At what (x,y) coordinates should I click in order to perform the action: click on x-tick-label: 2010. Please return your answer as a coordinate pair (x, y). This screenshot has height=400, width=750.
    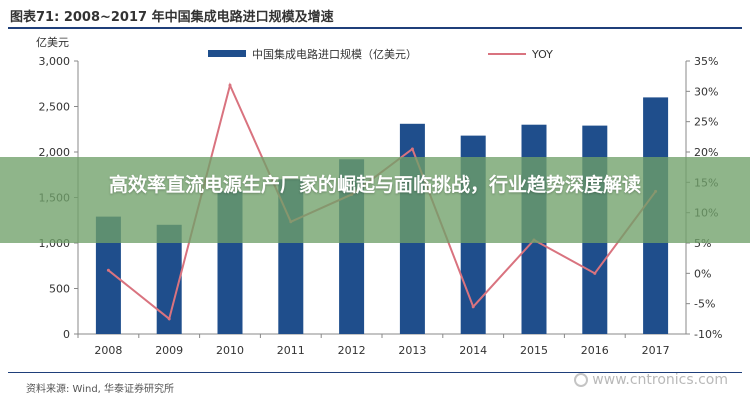
    Looking at the image, I should click on (230, 350).